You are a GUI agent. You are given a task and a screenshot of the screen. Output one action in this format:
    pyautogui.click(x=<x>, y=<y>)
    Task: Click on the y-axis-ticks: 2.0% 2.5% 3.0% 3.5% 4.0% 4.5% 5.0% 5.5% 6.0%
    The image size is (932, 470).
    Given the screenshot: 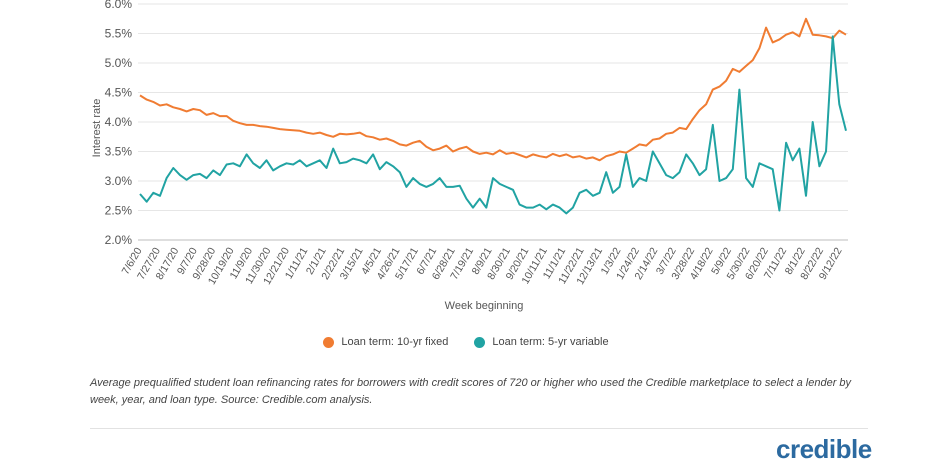 What is the action you would take?
    pyautogui.click(x=119, y=123)
    